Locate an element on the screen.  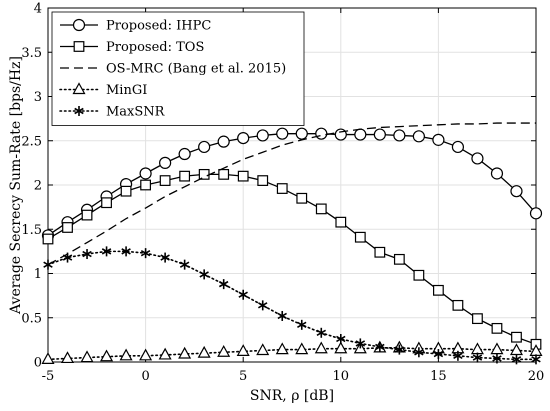
x-tick-label: 10 is located at coordinates (341, 376).